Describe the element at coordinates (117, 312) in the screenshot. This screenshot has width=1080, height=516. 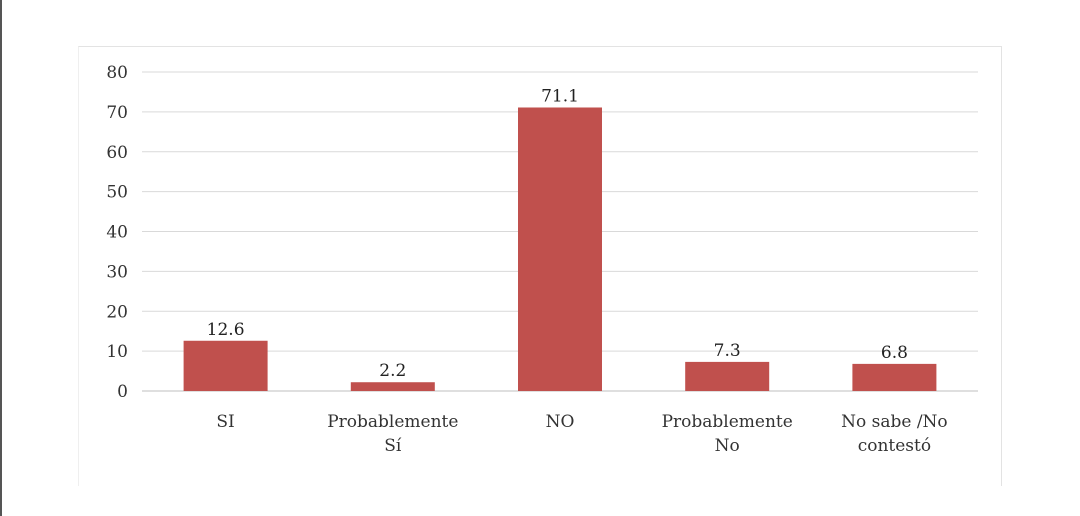
I see `y-tick-label: 20` at that location.